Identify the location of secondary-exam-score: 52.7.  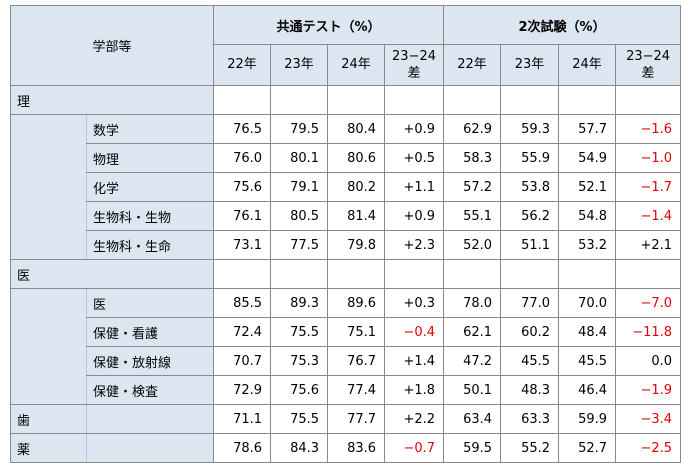
(587, 448).